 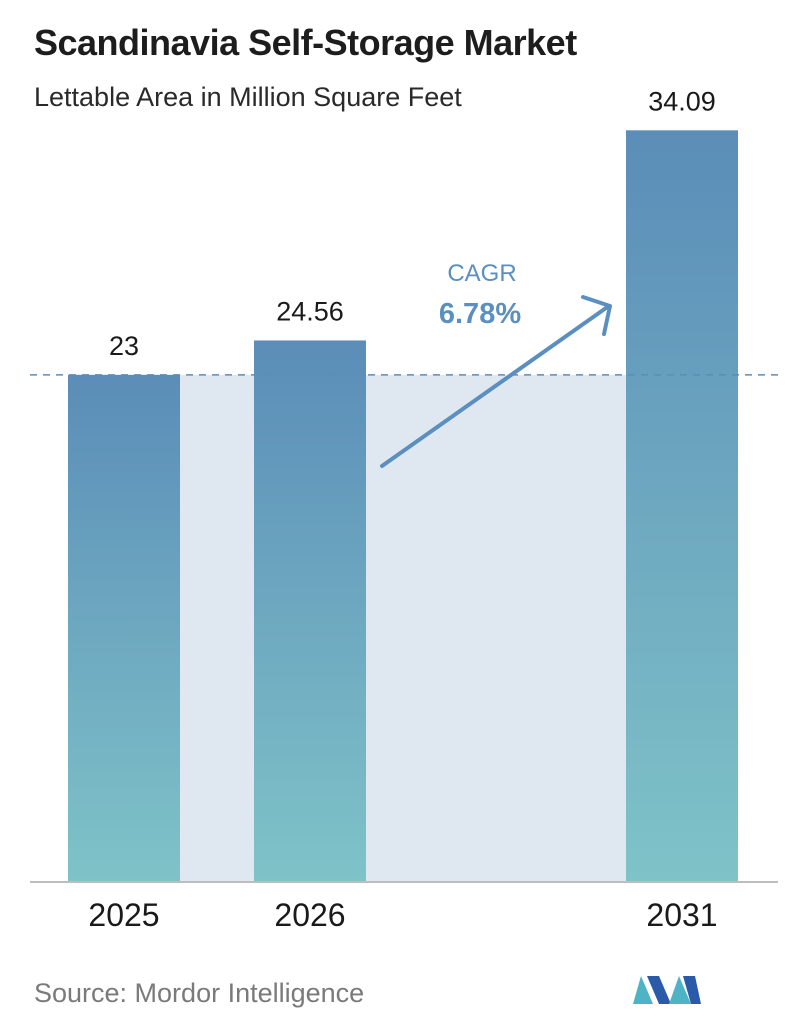 What do you see at coordinates (124, 628) in the screenshot?
I see `bar-2025` at bounding box center [124, 628].